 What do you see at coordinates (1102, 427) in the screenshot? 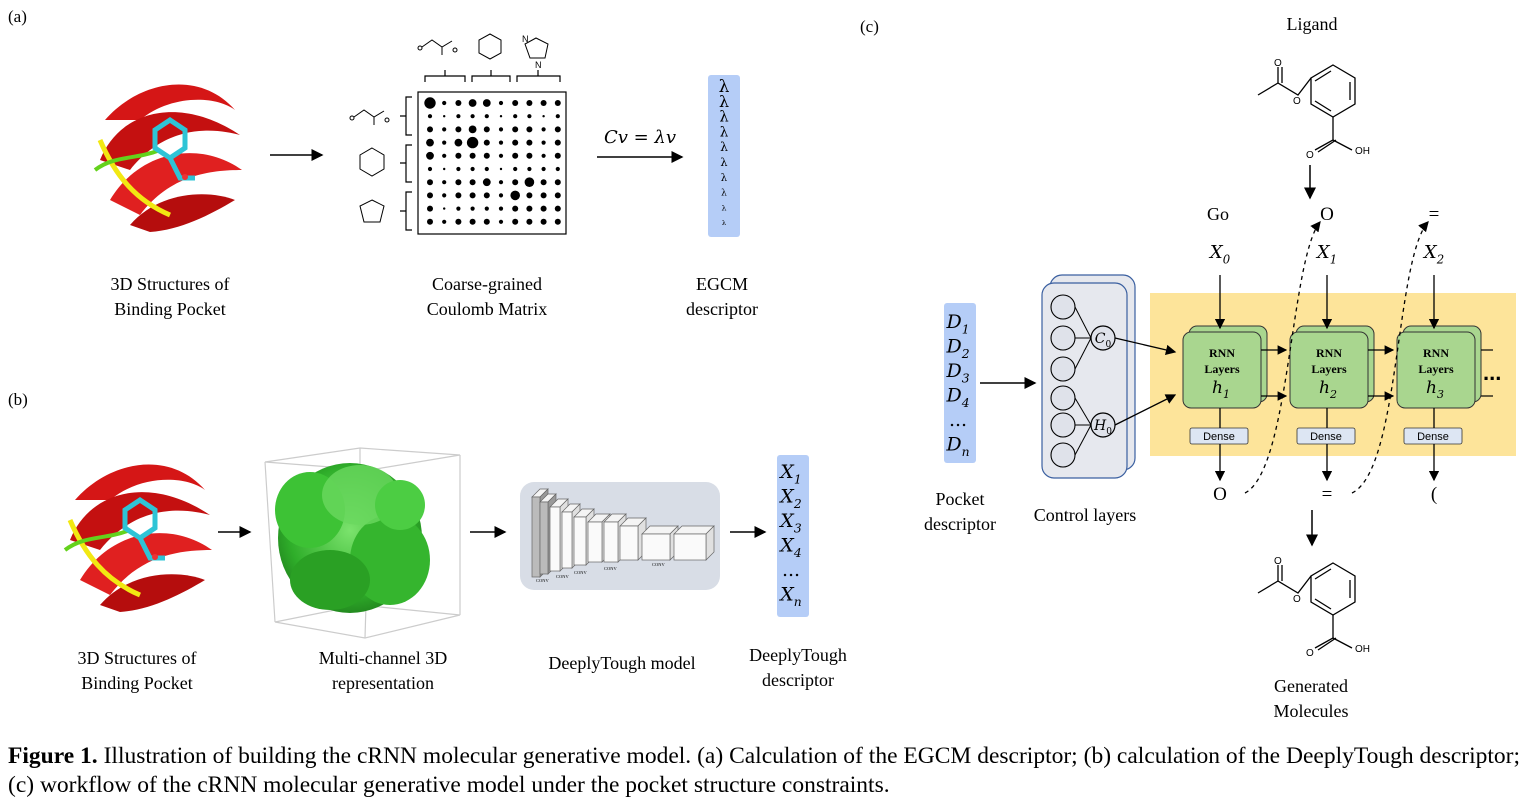
I see `h0-label: H0` at bounding box center [1102, 427].